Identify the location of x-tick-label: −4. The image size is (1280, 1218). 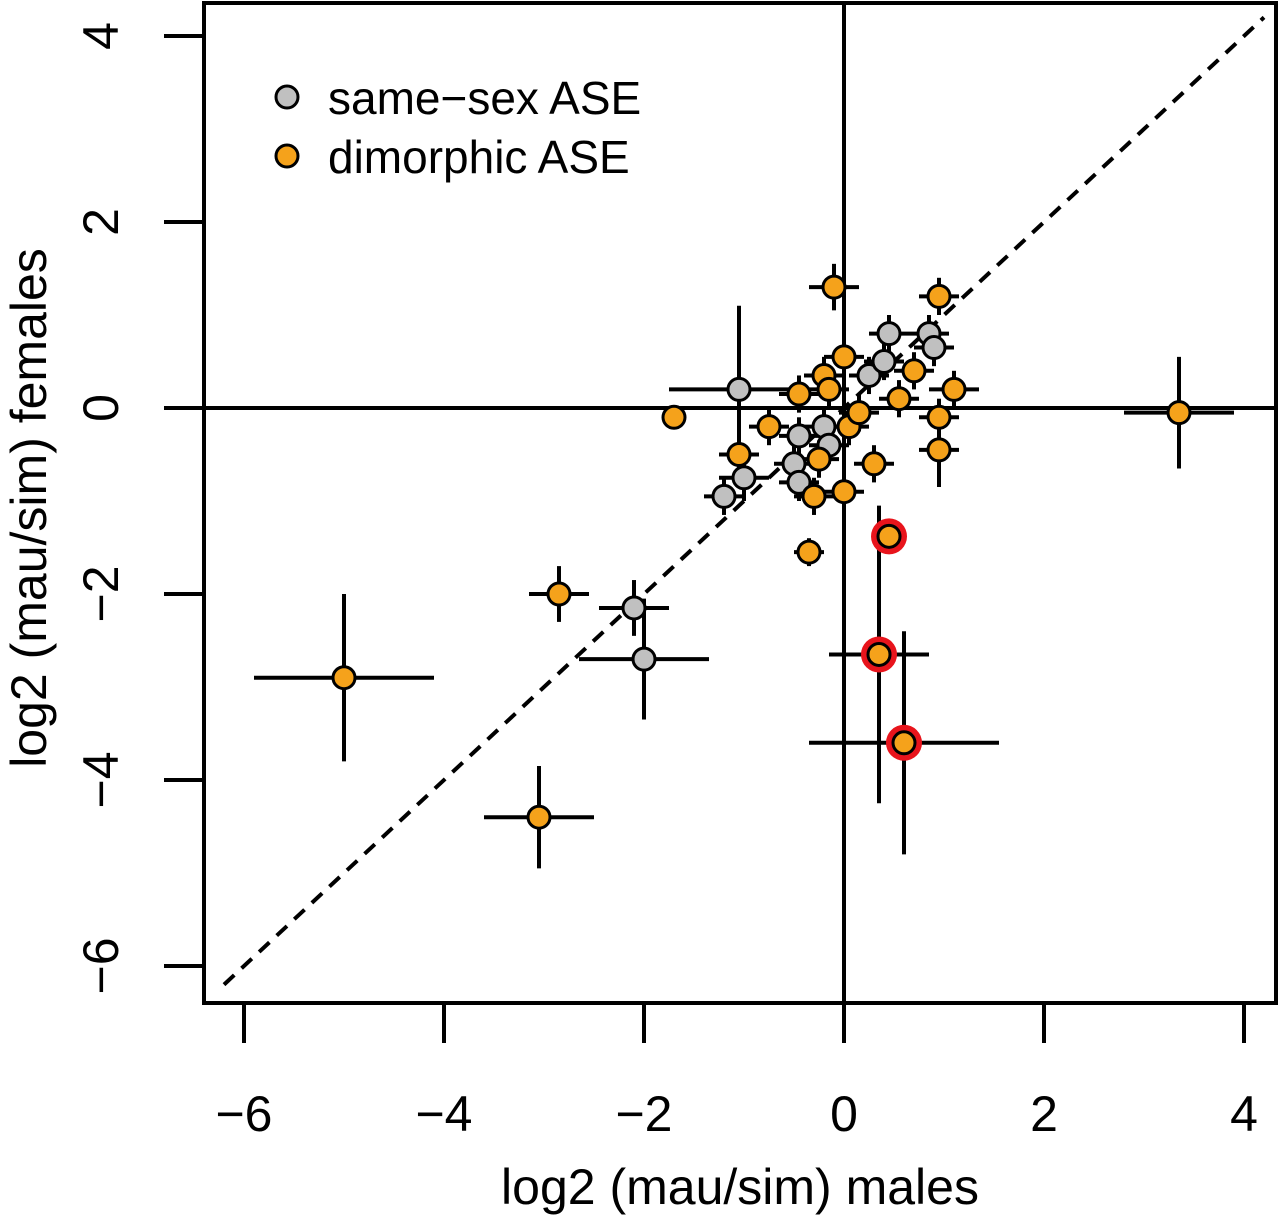
(443, 1114).